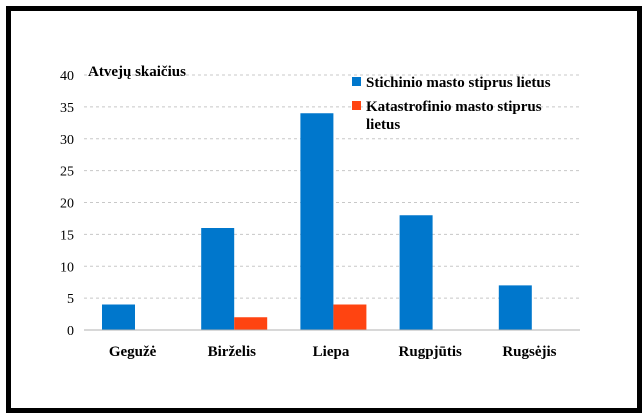  What do you see at coordinates (67, 108) in the screenshot?
I see `y-tick-label: 35` at bounding box center [67, 108].